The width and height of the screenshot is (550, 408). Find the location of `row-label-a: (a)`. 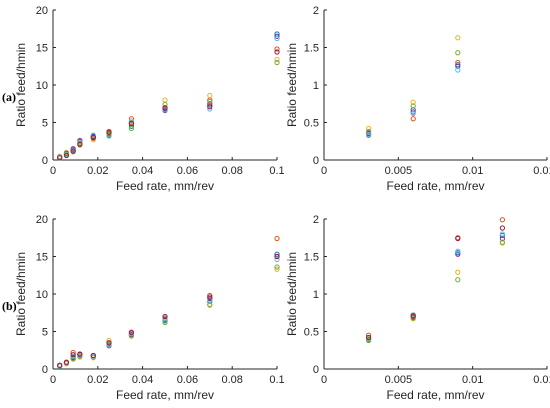

row-label-a: (a) is located at coordinates (9, 97).